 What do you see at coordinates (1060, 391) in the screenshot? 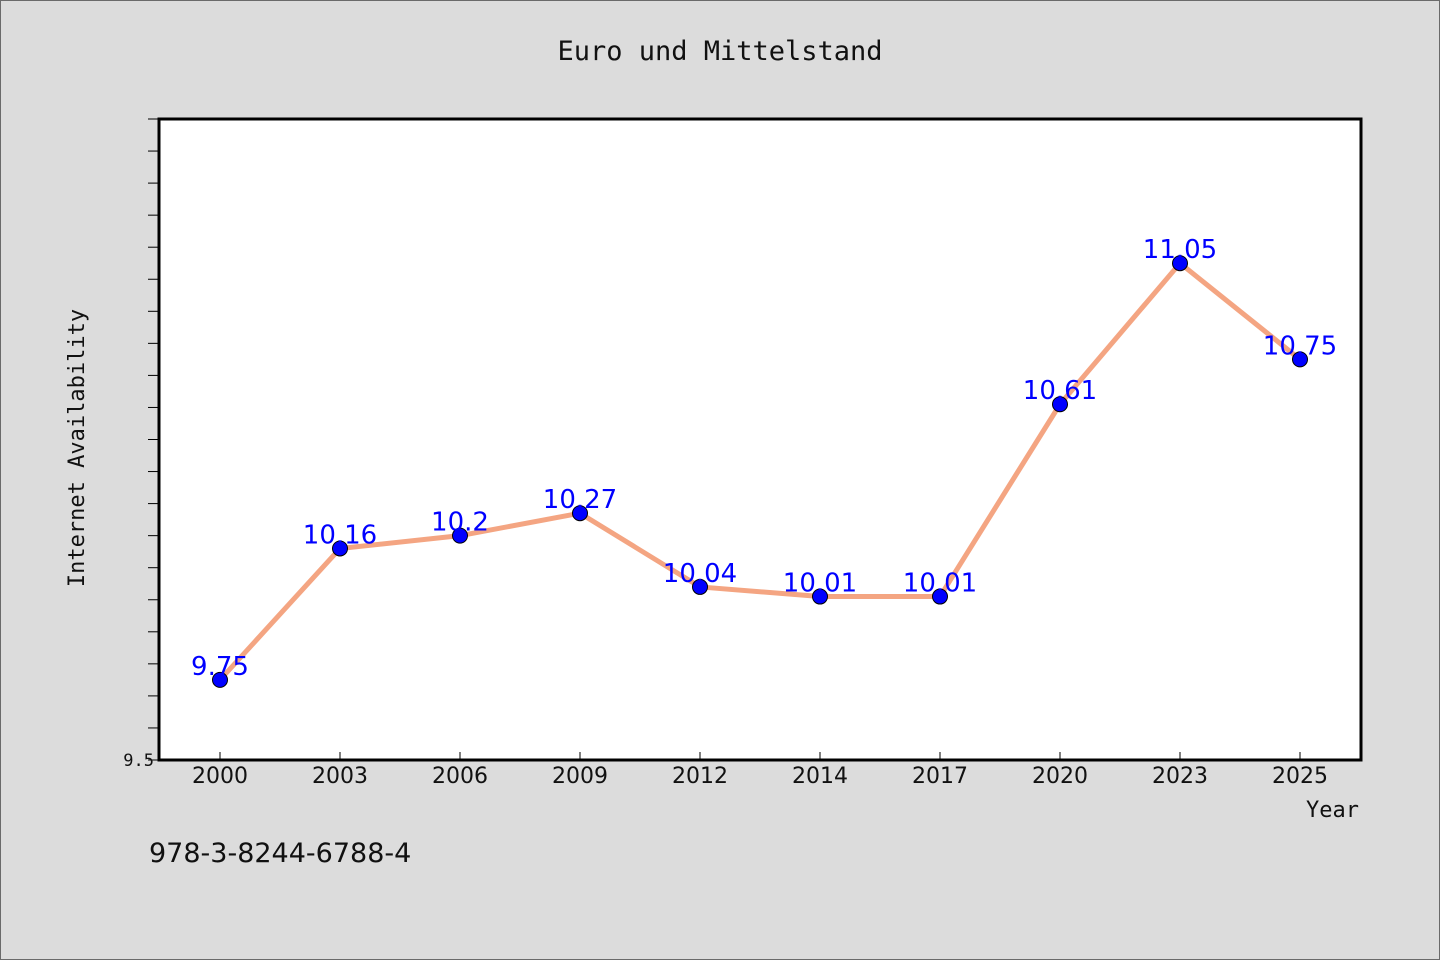
I see `data-label: 10.61` at bounding box center [1060, 391].